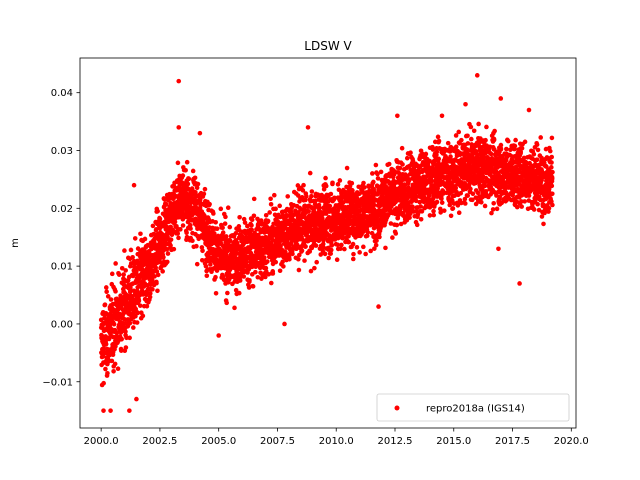 The image size is (640, 480). Describe the element at coordinates (62, 209) in the screenshot. I see `y-tick-label: 0.02` at that location.